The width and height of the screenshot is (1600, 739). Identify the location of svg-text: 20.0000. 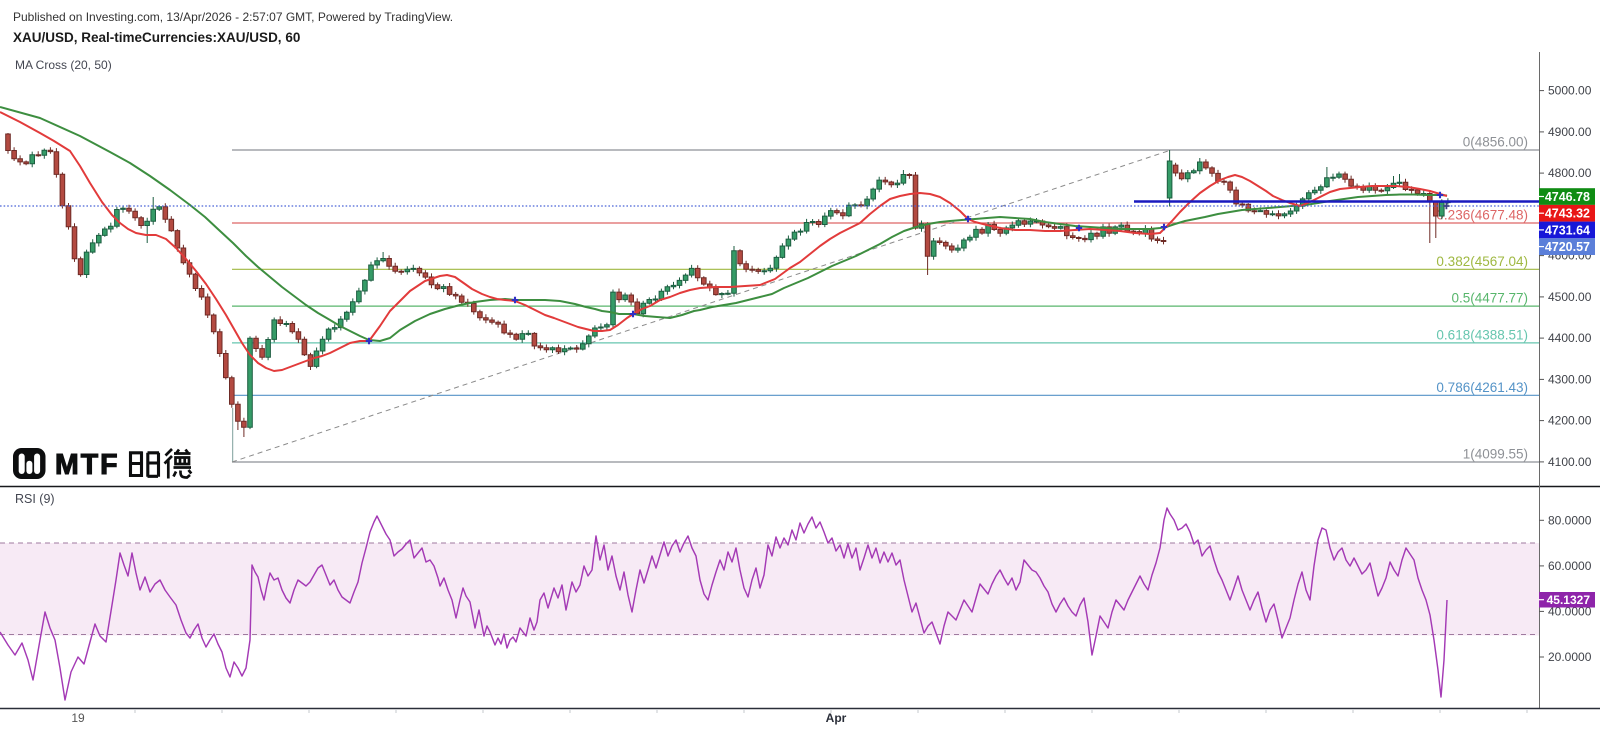
(1570, 657).